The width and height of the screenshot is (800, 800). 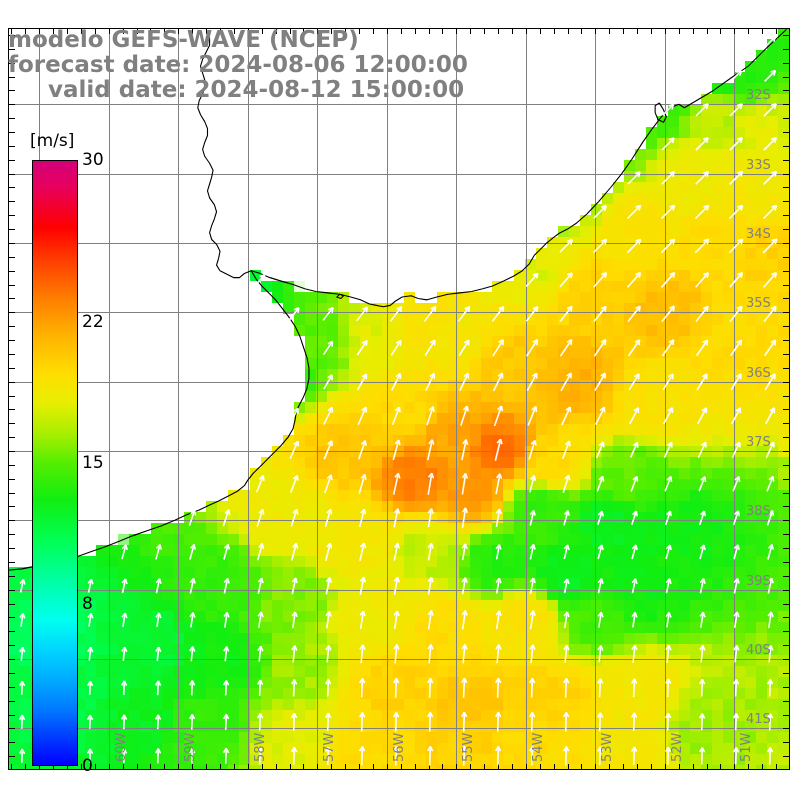 I want to click on lat-tick-label: 33S, so click(x=758, y=165).